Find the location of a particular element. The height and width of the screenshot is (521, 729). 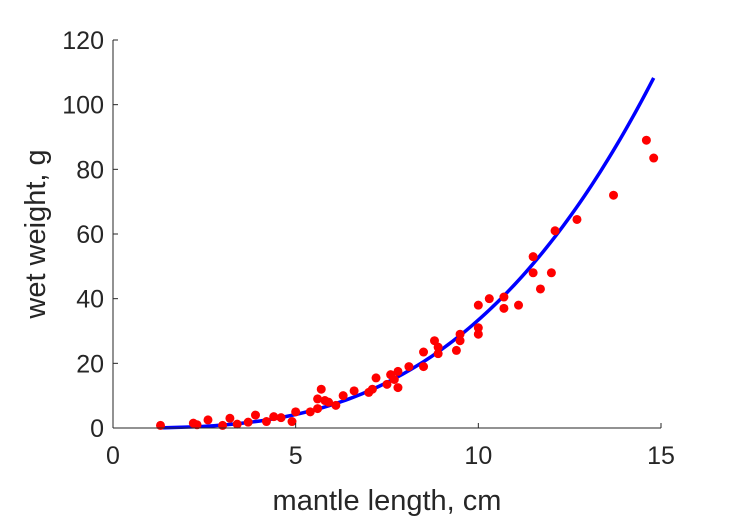

y-tick-label: 20 is located at coordinates (90, 364).